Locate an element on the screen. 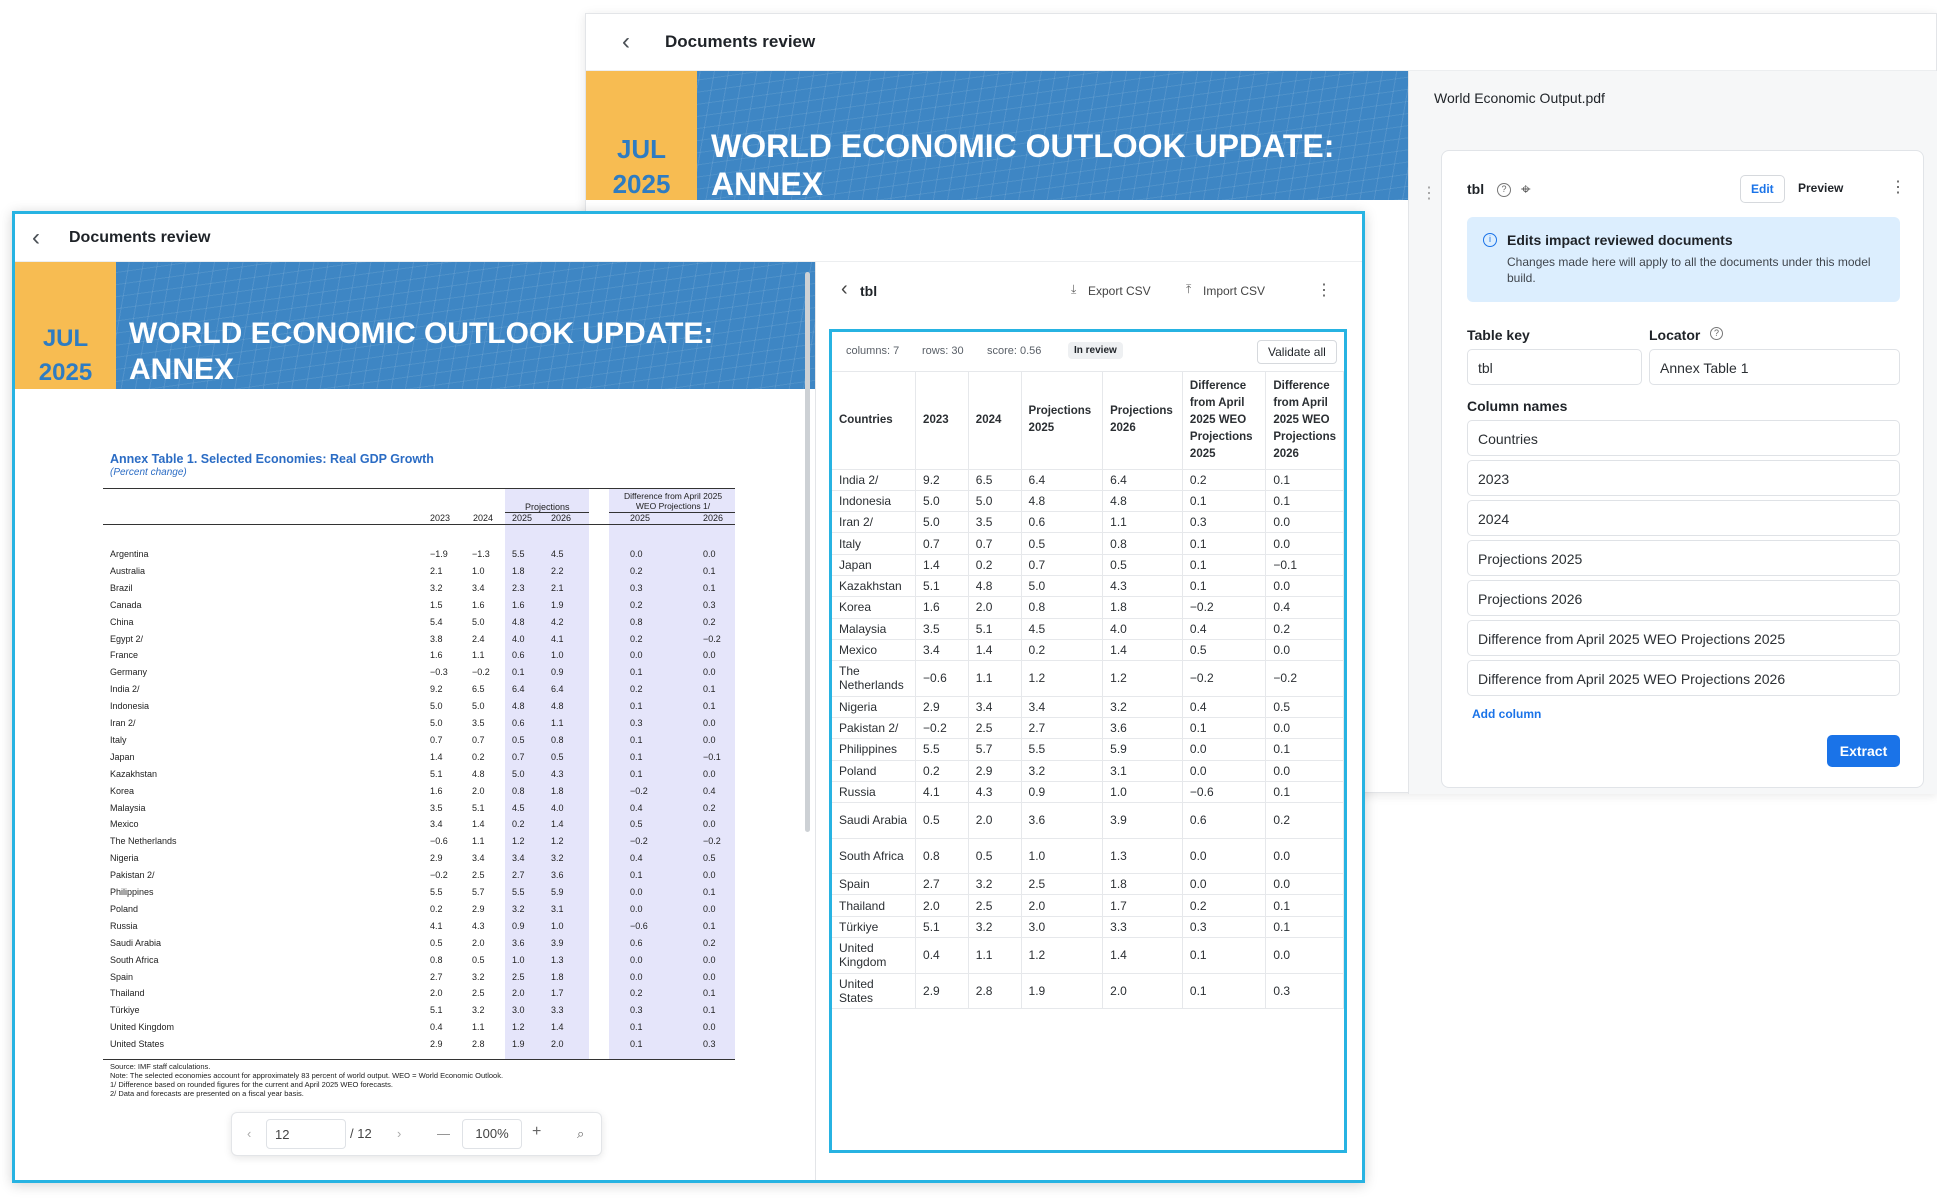  table-row: Mexico 3.4 1.4 0.2 1.4 0.5 0.0 is located at coordinates (1088, 650).